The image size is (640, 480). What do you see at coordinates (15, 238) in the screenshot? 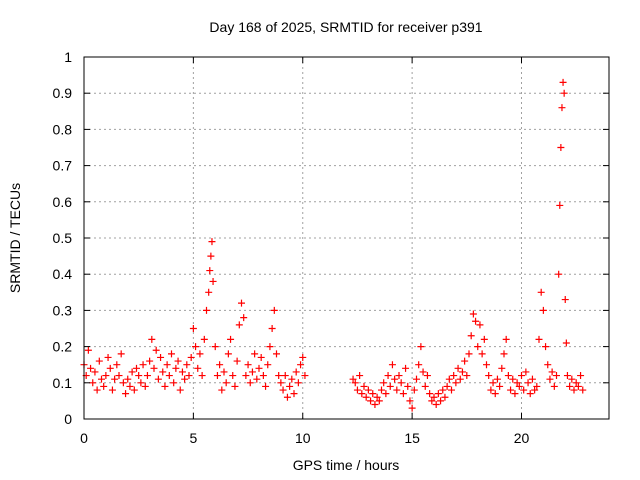
I see `y-axis-label: SRMTID / TECUs` at bounding box center [15, 238].